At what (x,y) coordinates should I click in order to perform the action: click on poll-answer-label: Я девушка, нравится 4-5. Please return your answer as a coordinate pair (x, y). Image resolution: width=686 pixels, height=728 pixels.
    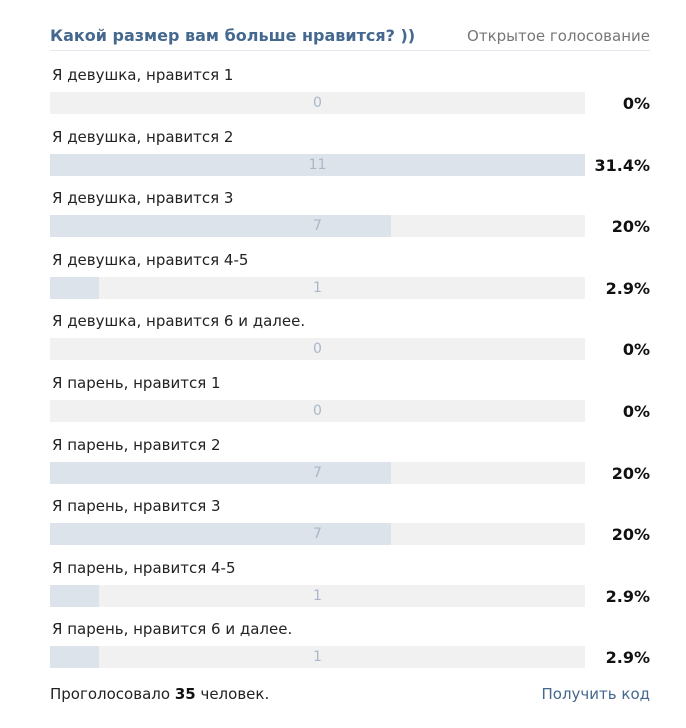
    Looking at the image, I should click on (150, 260).